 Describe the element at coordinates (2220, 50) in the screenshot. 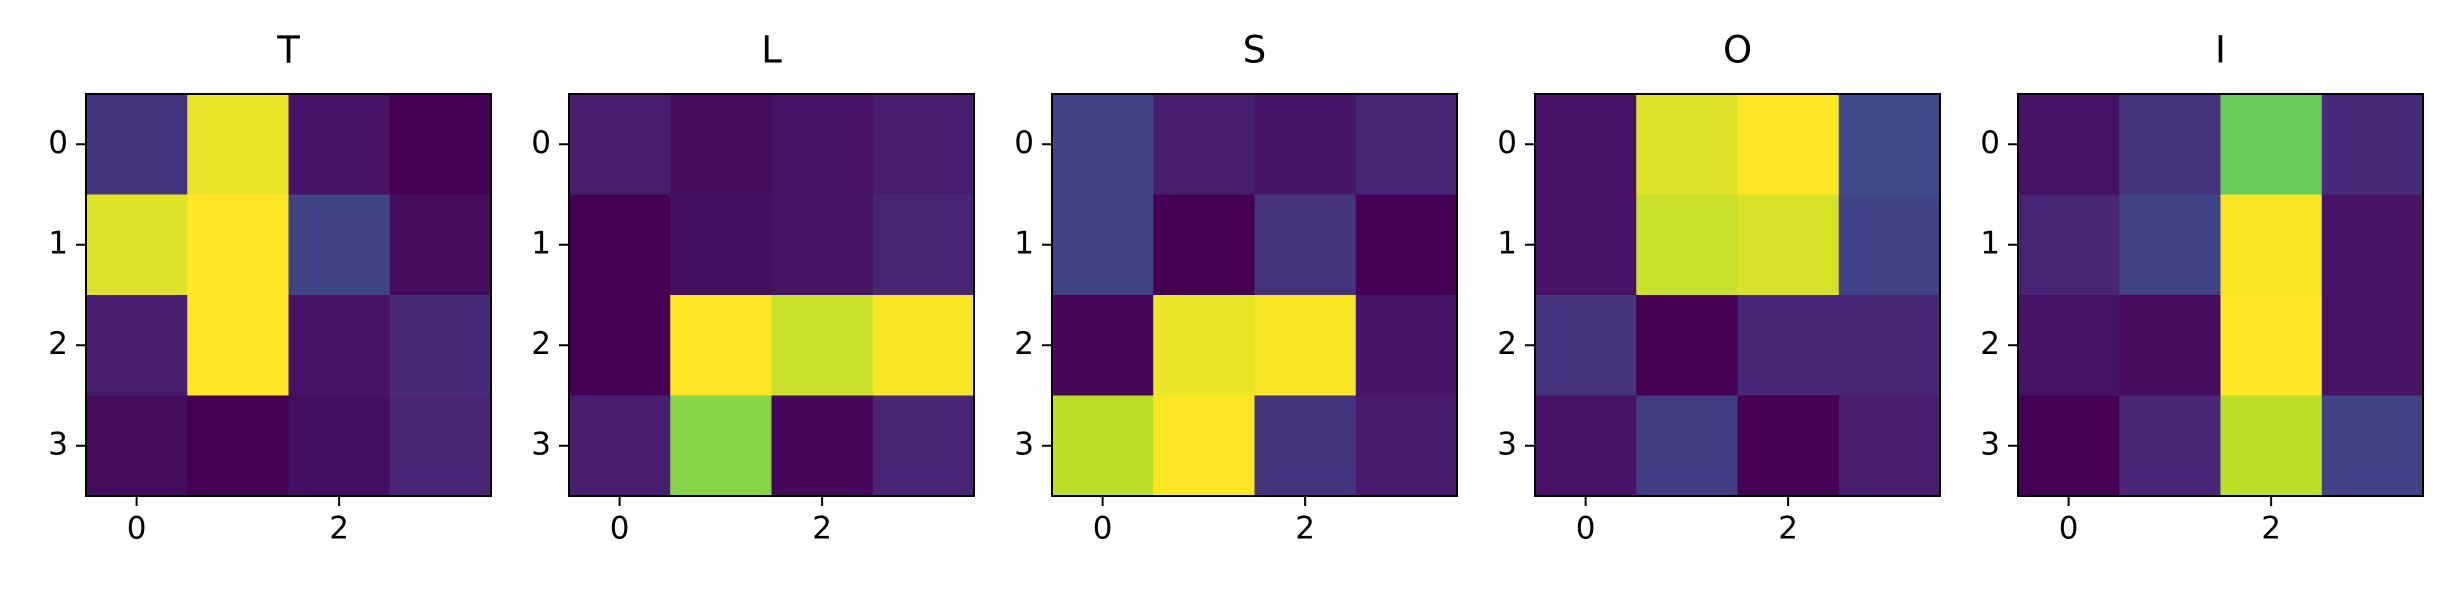

I see `chart-title: I` at that location.